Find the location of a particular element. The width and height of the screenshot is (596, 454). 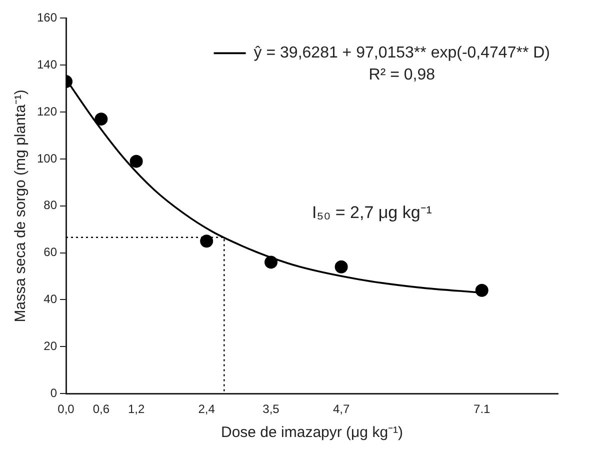

y-tick-label: 60 is located at coordinates (51, 252).